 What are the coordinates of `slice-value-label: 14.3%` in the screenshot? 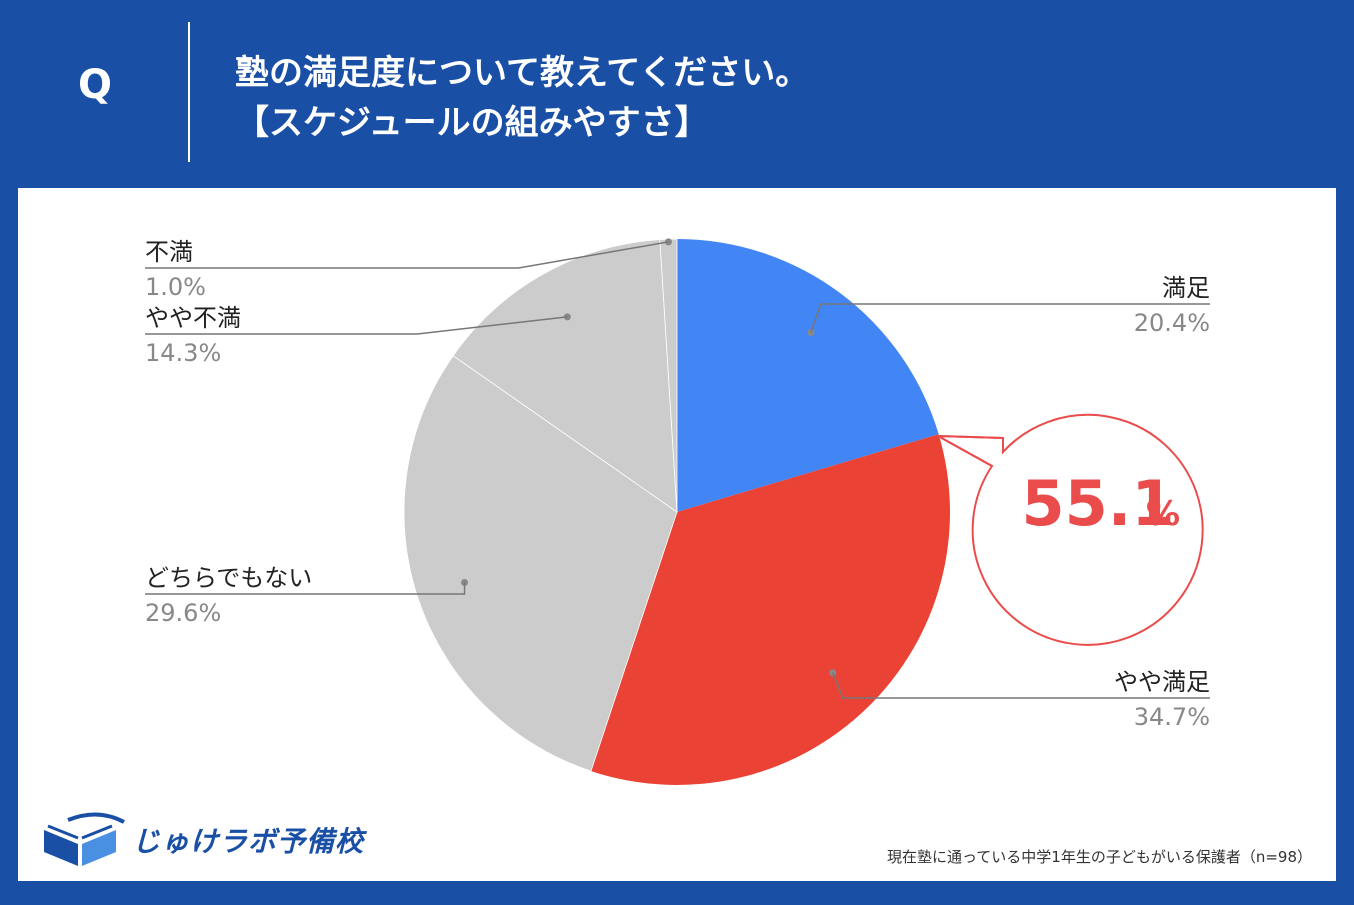 It's located at (183, 353).